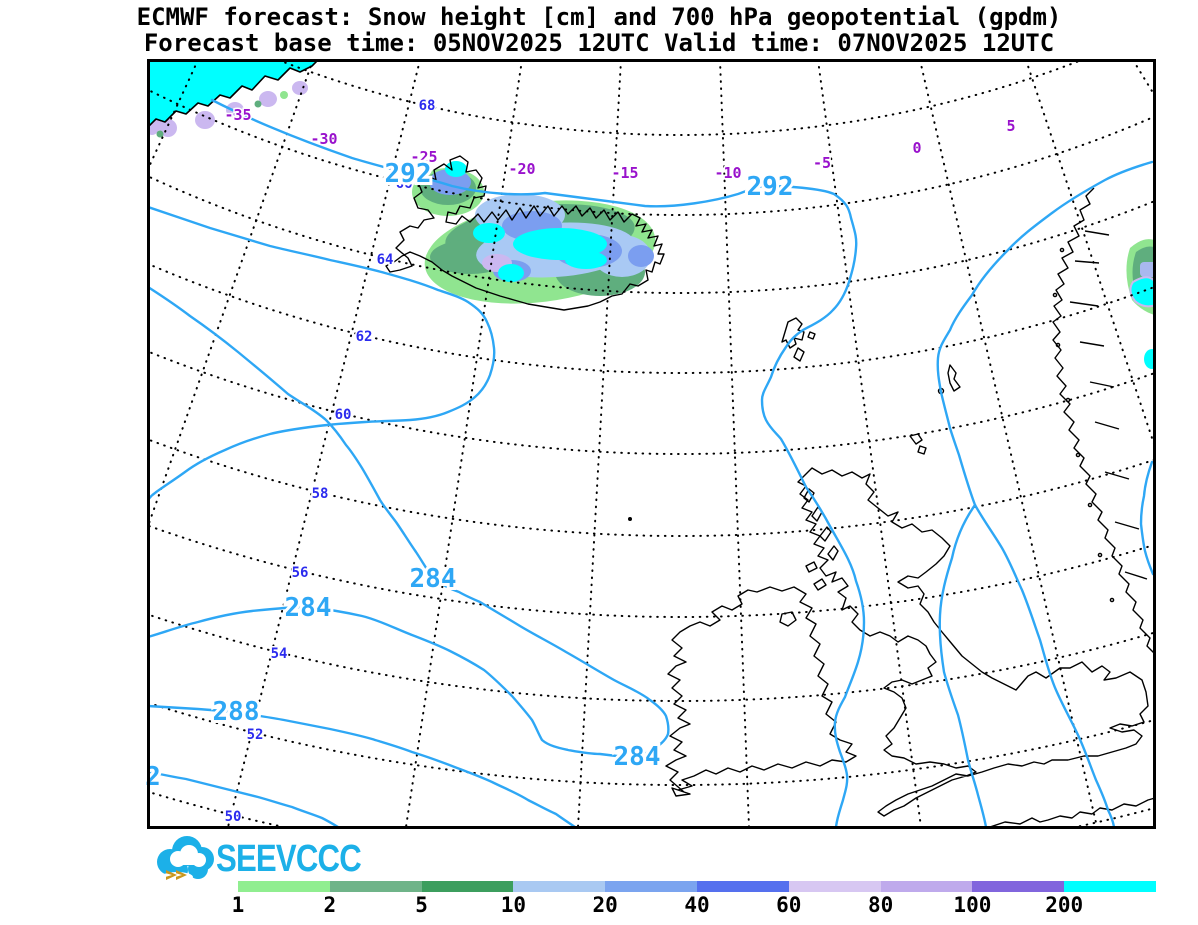  What do you see at coordinates (364, 337) in the screenshot?
I see `lat-label: 62` at bounding box center [364, 337].